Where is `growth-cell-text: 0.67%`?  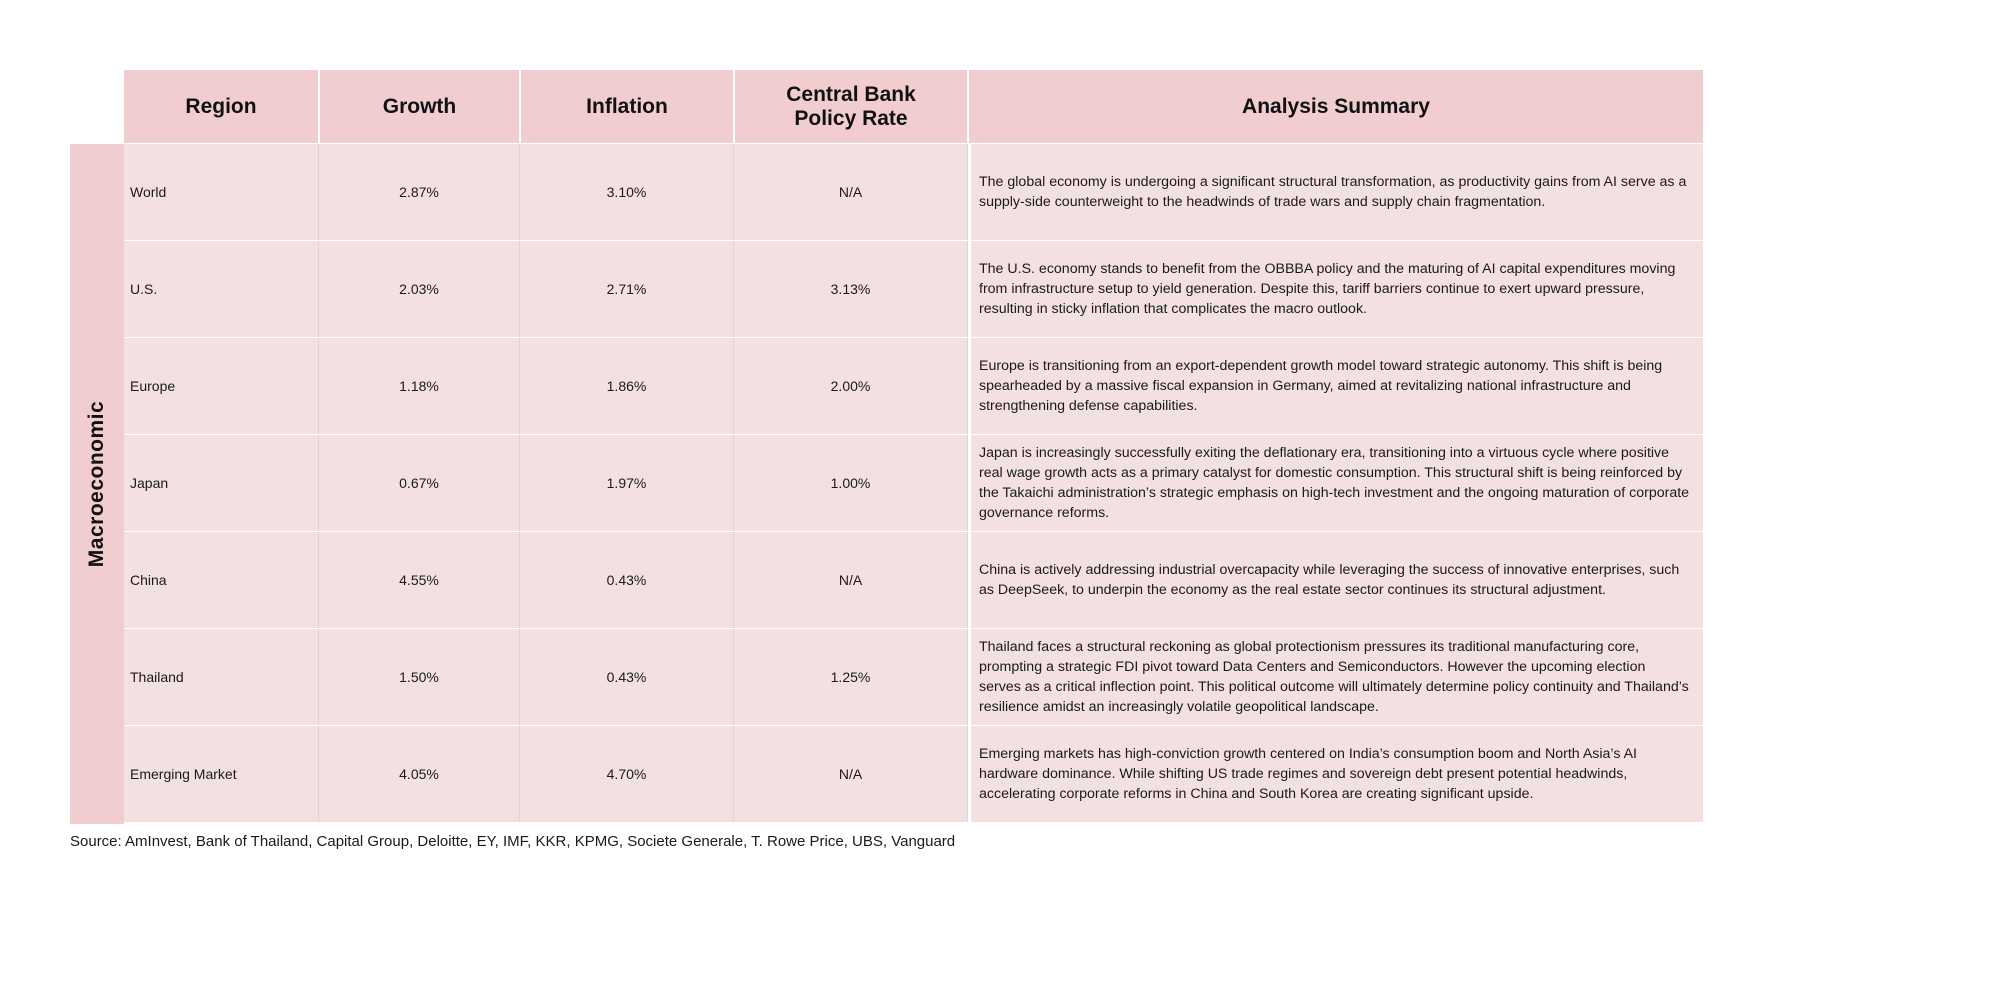 growth-cell-text: 0.67% is located at coordinates (419, 483).